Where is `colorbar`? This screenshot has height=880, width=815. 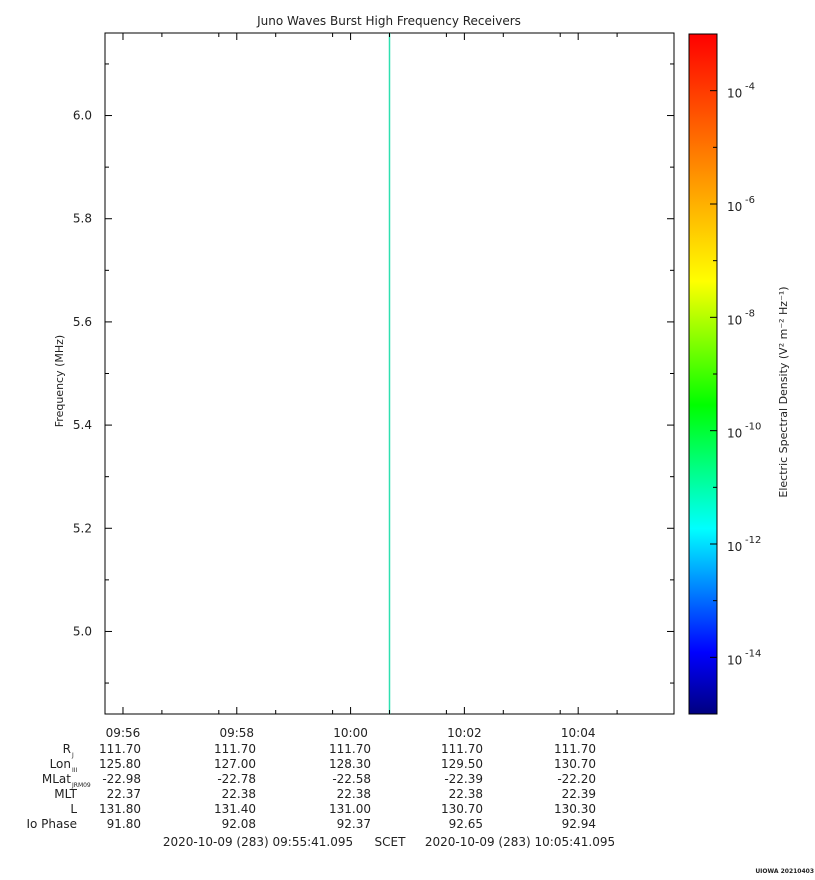
colorbar is located at coordinates (703, 374).